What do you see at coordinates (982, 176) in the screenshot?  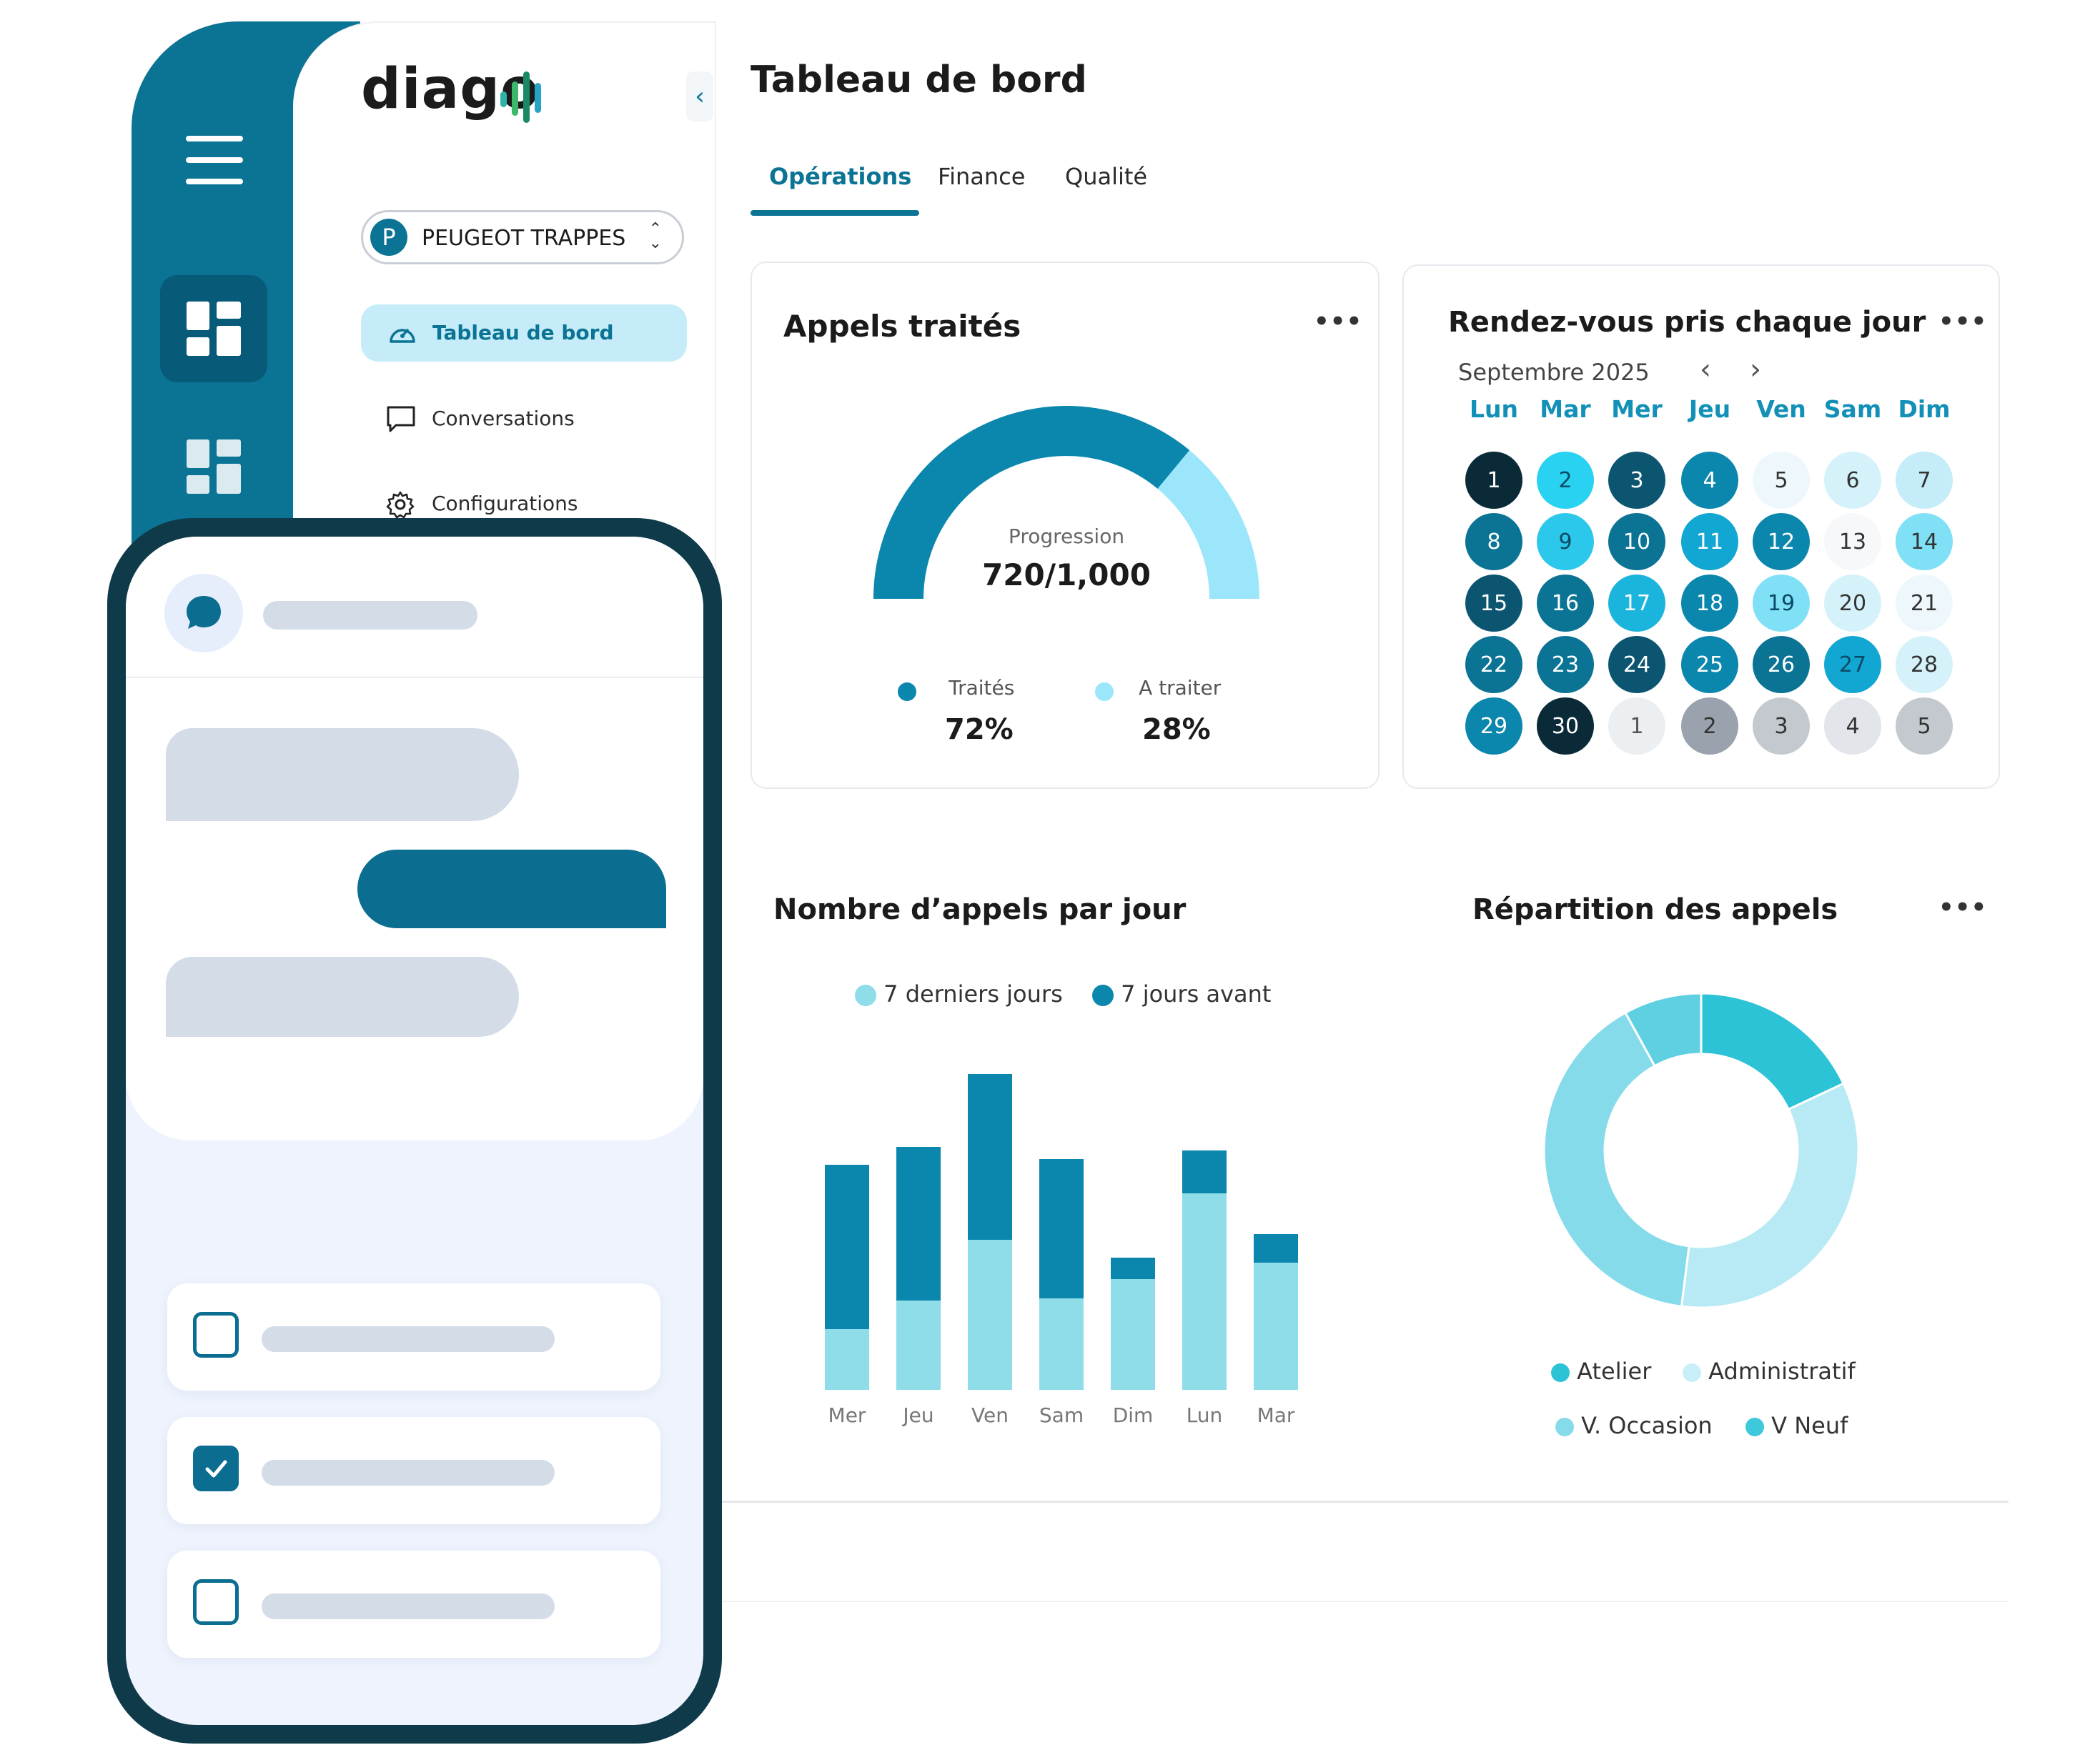 I see `tab-finance: Finance` at bounding box center [982, 176].